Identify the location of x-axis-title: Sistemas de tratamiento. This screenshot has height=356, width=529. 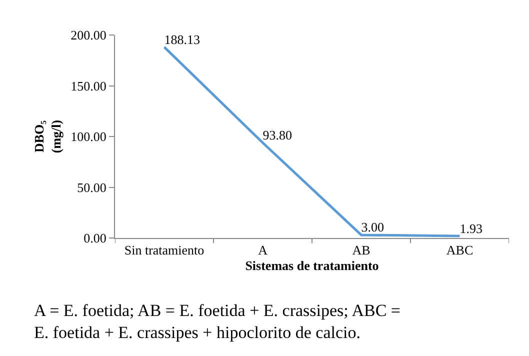
(312, 266).